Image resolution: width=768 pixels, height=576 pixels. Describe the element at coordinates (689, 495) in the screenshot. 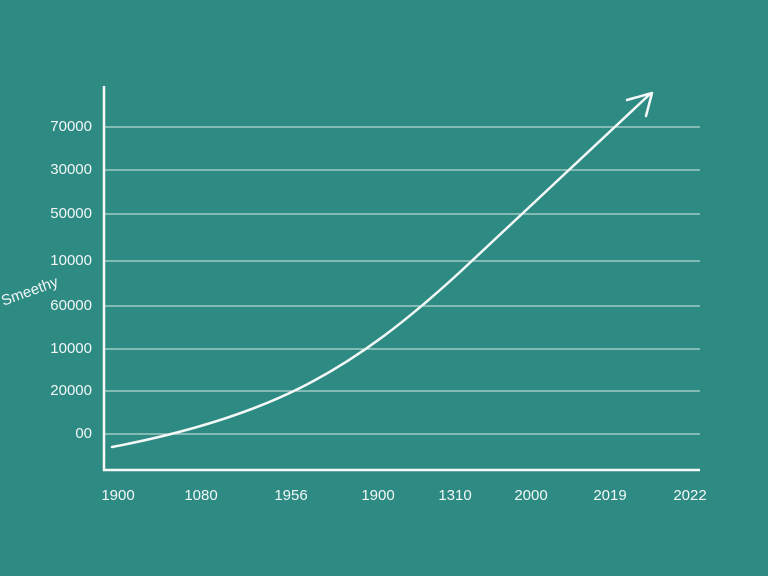

I see `x-tick-label: 2022` at that location.